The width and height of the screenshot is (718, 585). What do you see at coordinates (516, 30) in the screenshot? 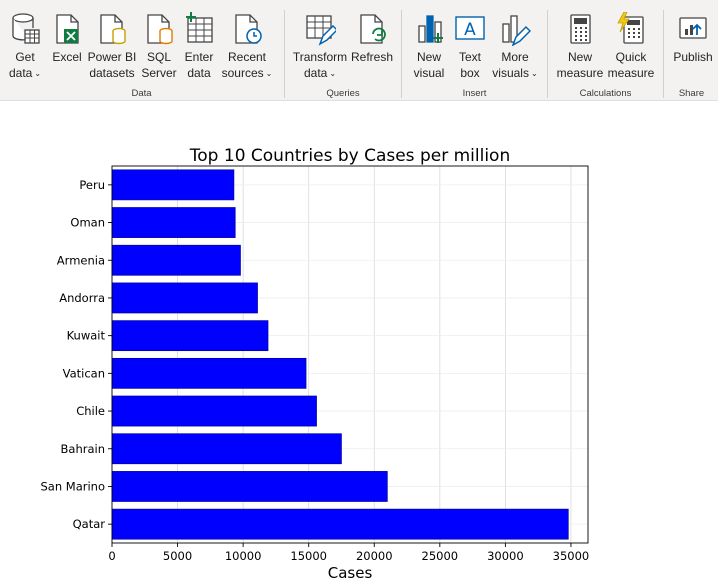
I see `more-visuals-icon` at bounding box center [516, 30].